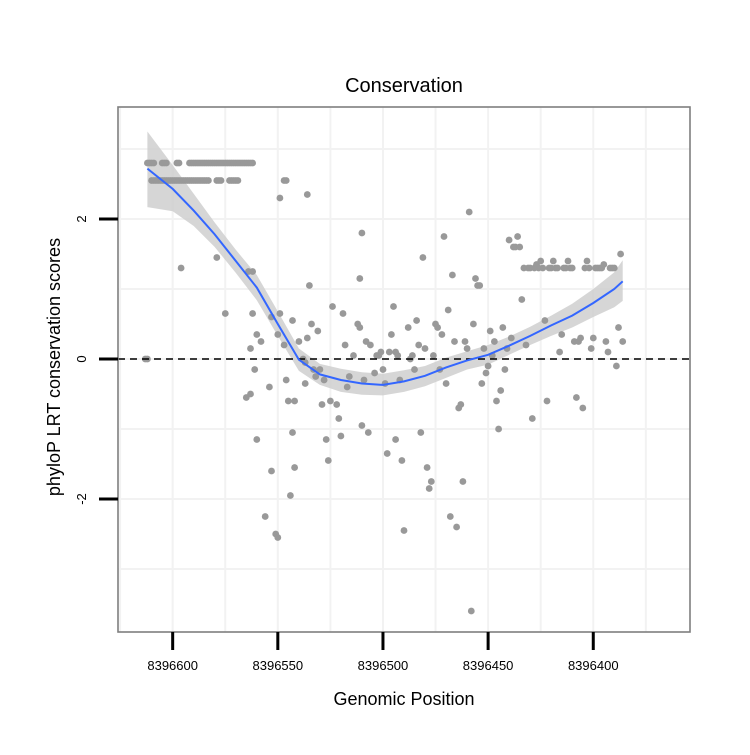 This screenshot has height=755, width=750. I want to click on x-tick-label: 8396400, so click(593, 665).